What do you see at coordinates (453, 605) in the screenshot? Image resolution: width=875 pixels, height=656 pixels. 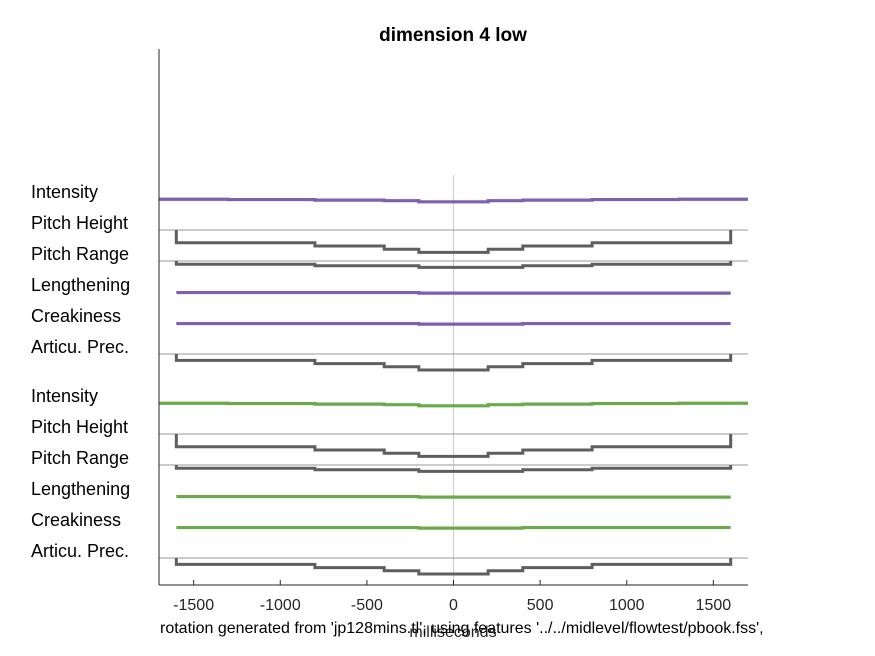 I see `x-tick-label: 0` at bounding box center [453, 605].